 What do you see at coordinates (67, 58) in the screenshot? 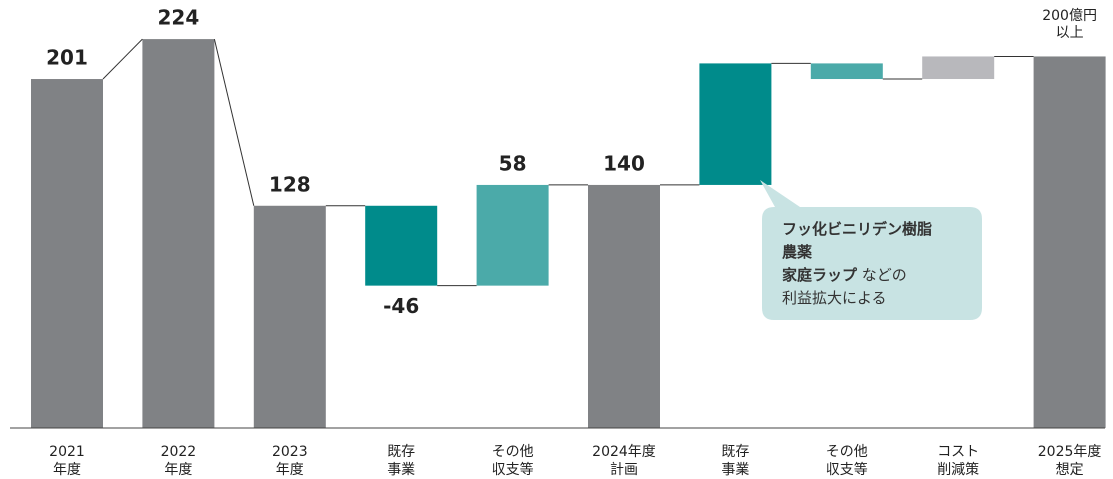
I see `value-label: 201` at bounding box center [67, 58].